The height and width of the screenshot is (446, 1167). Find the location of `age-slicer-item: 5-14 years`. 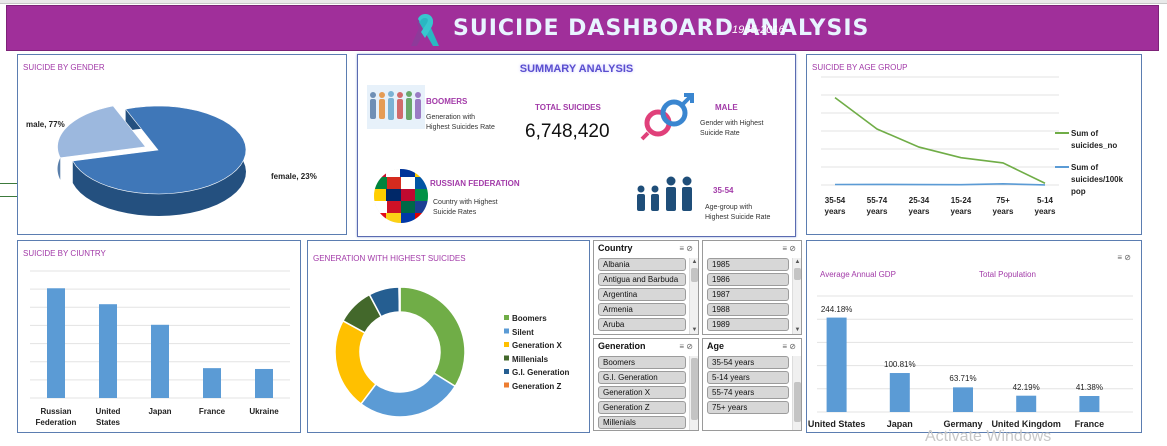

age-slicer-item: 5-14 years is located at coordinates (748, 377).